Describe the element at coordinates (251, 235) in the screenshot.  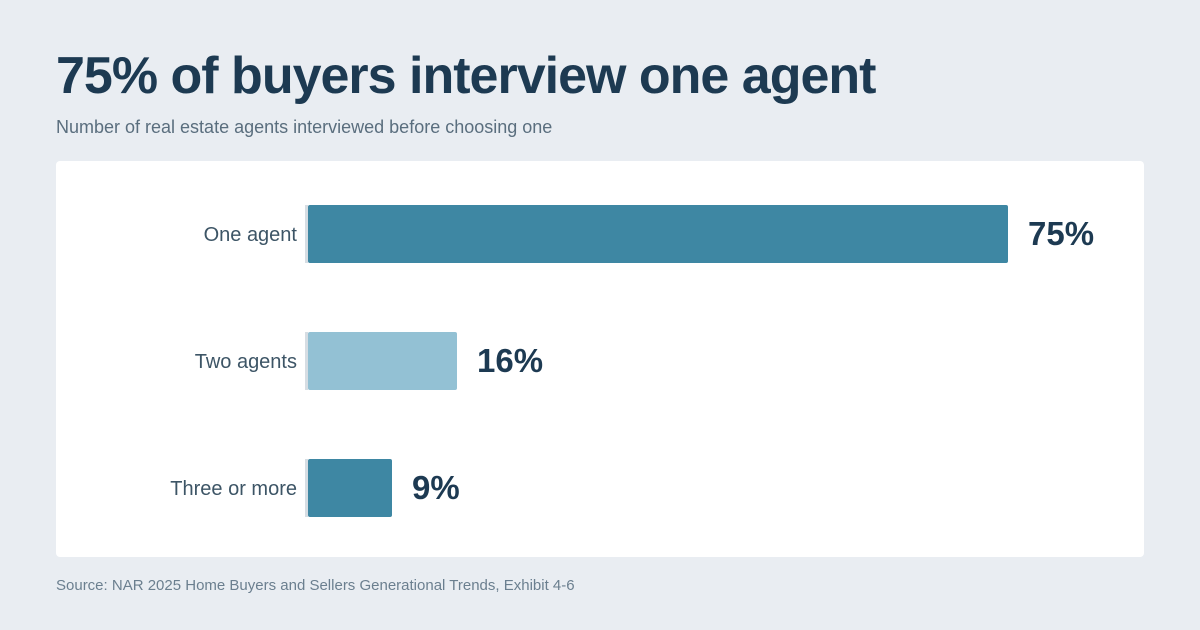
I see `category-label: One agent` at that location.